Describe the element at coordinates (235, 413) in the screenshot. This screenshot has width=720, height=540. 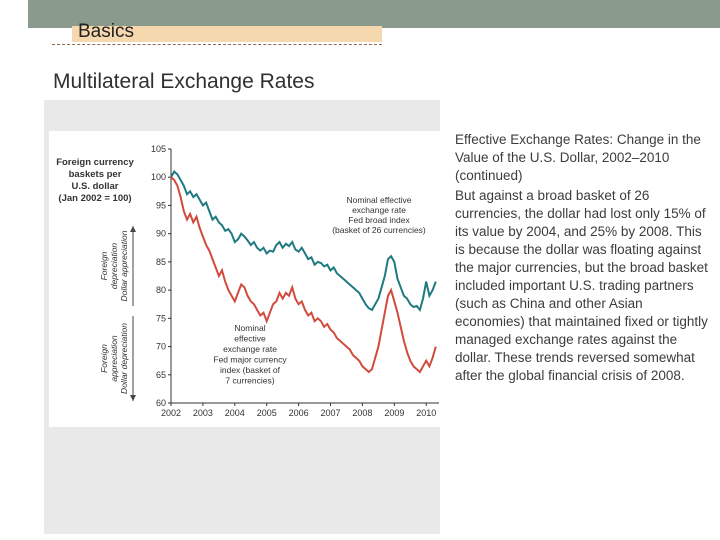
I see `x-tick-label: 2004` at that location.